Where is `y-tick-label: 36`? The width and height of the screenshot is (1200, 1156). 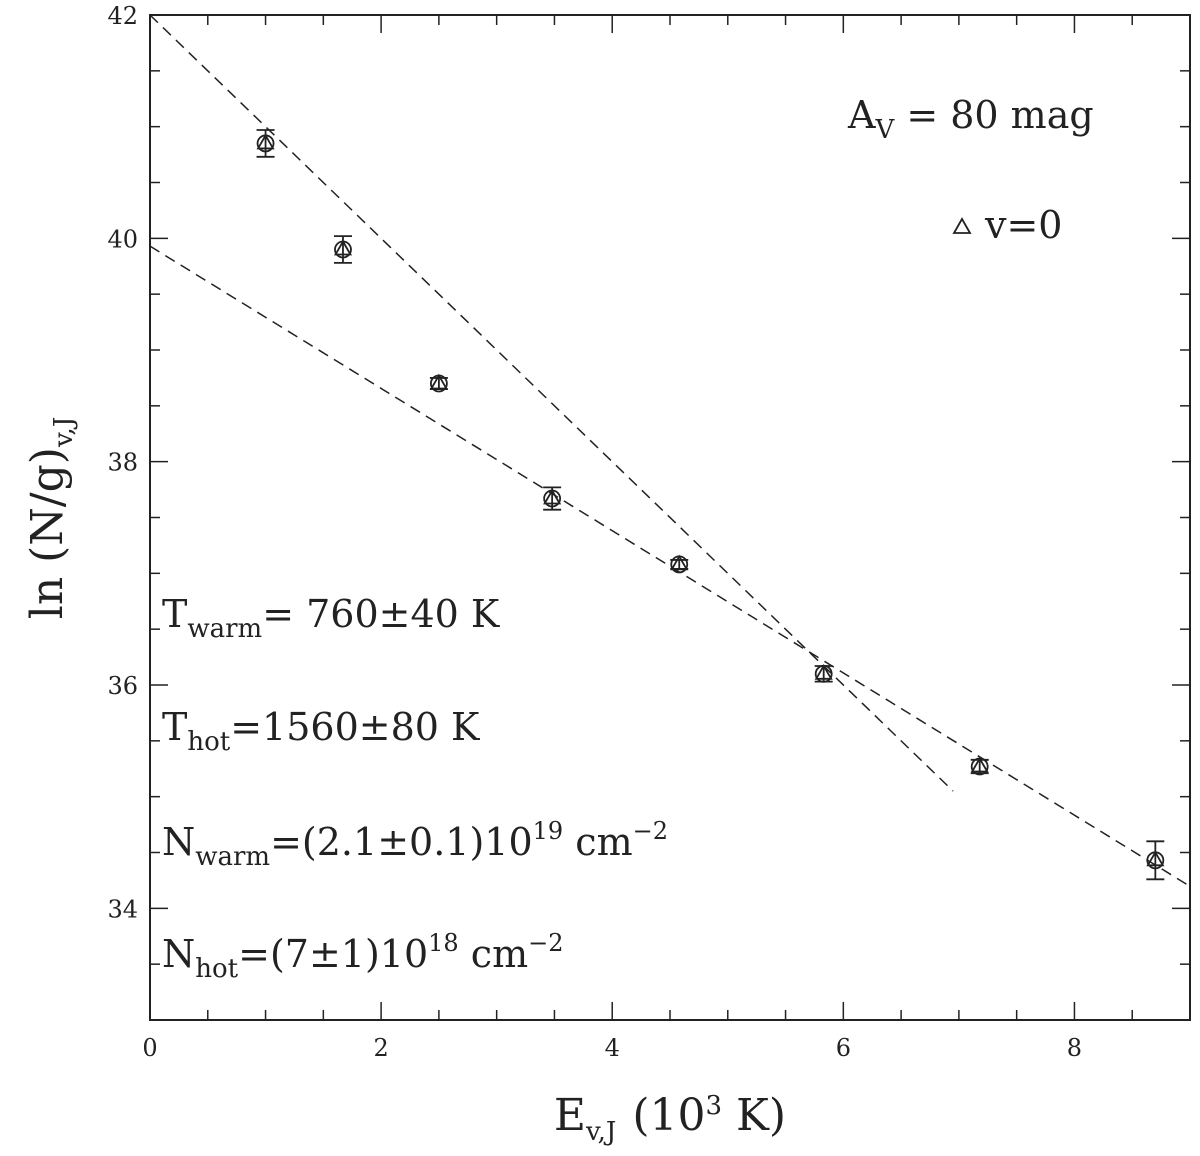 y-tick-label: 36 is located at coordinates (122, 686).